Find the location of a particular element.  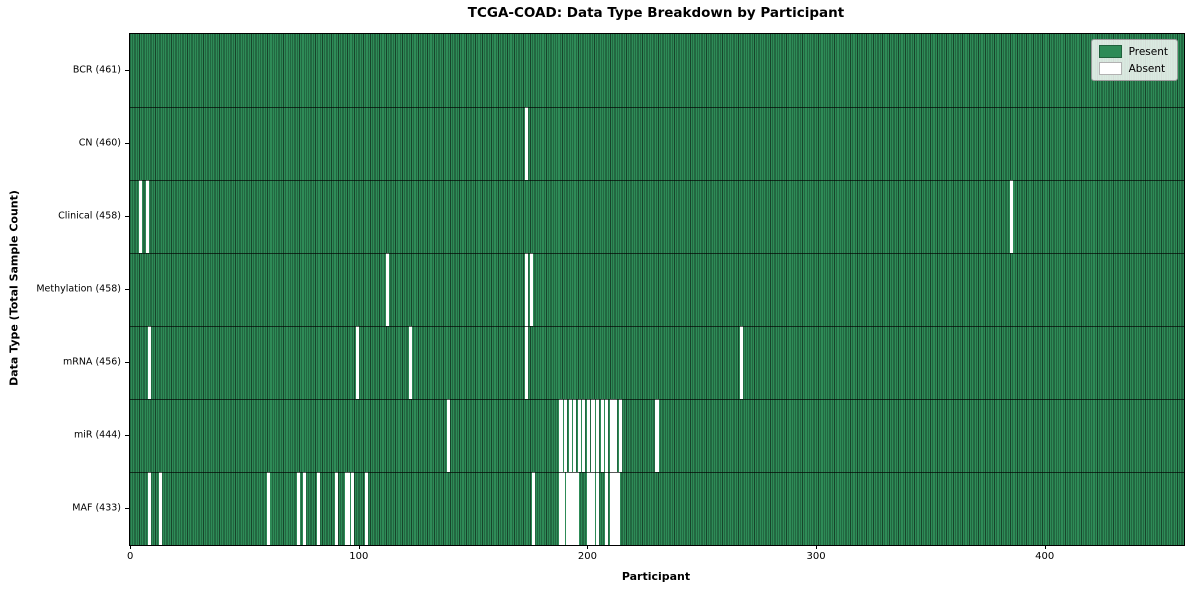

x-tick-label: 300 is located at coordinates (816, 556).